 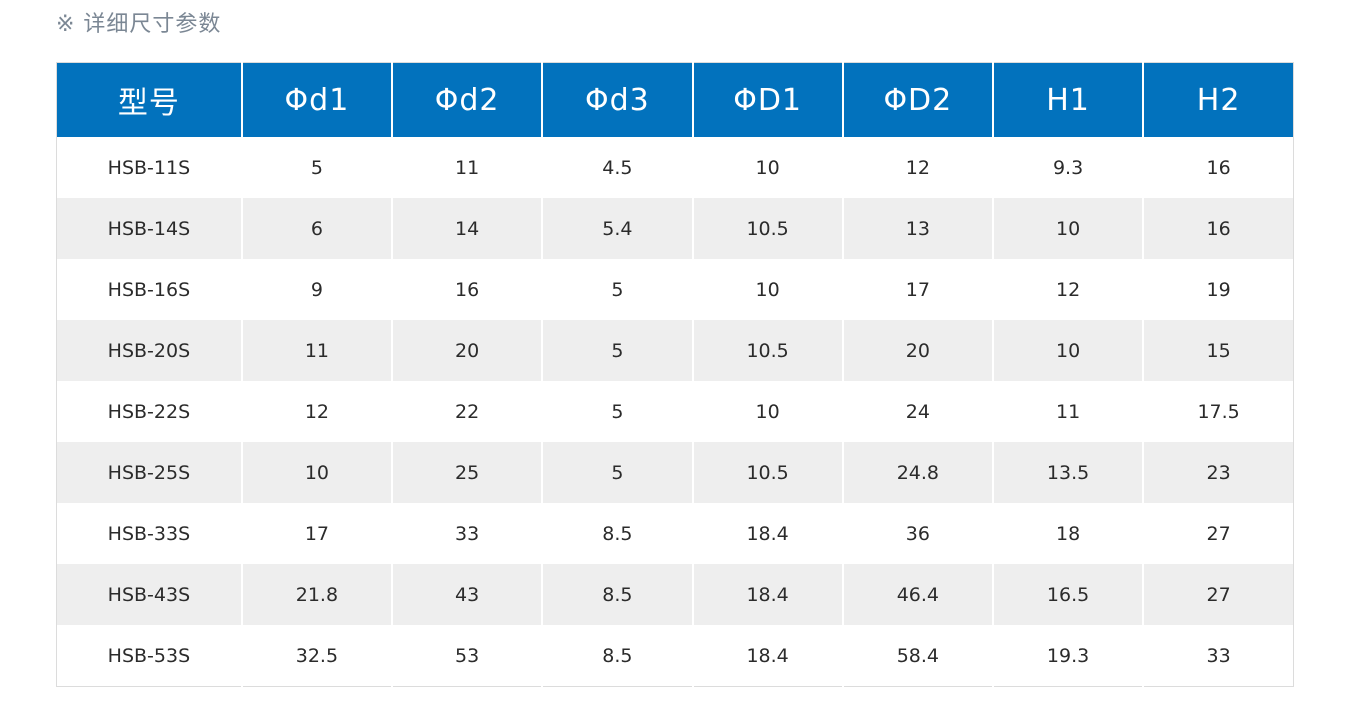 What do you see at coordinates (139, 24) in the screenshot?
I see `section-title: ※ 详细尺寸参数` at bounding box center [139, 24].